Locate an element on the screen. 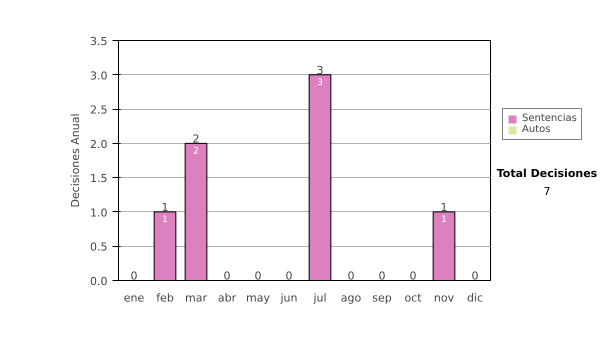 This screenshot has width=600, height=340. y-axis-title: Decisiones Anual is located at coordinates (75, 160).